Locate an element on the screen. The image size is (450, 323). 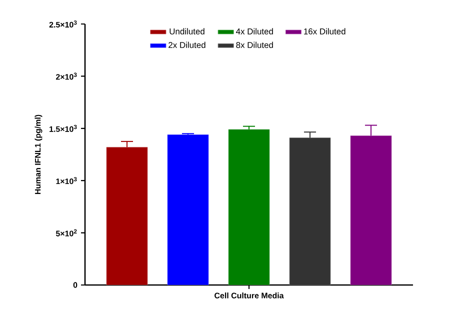
legend-label: 16x Diluted is located at coordinates (325, 31).